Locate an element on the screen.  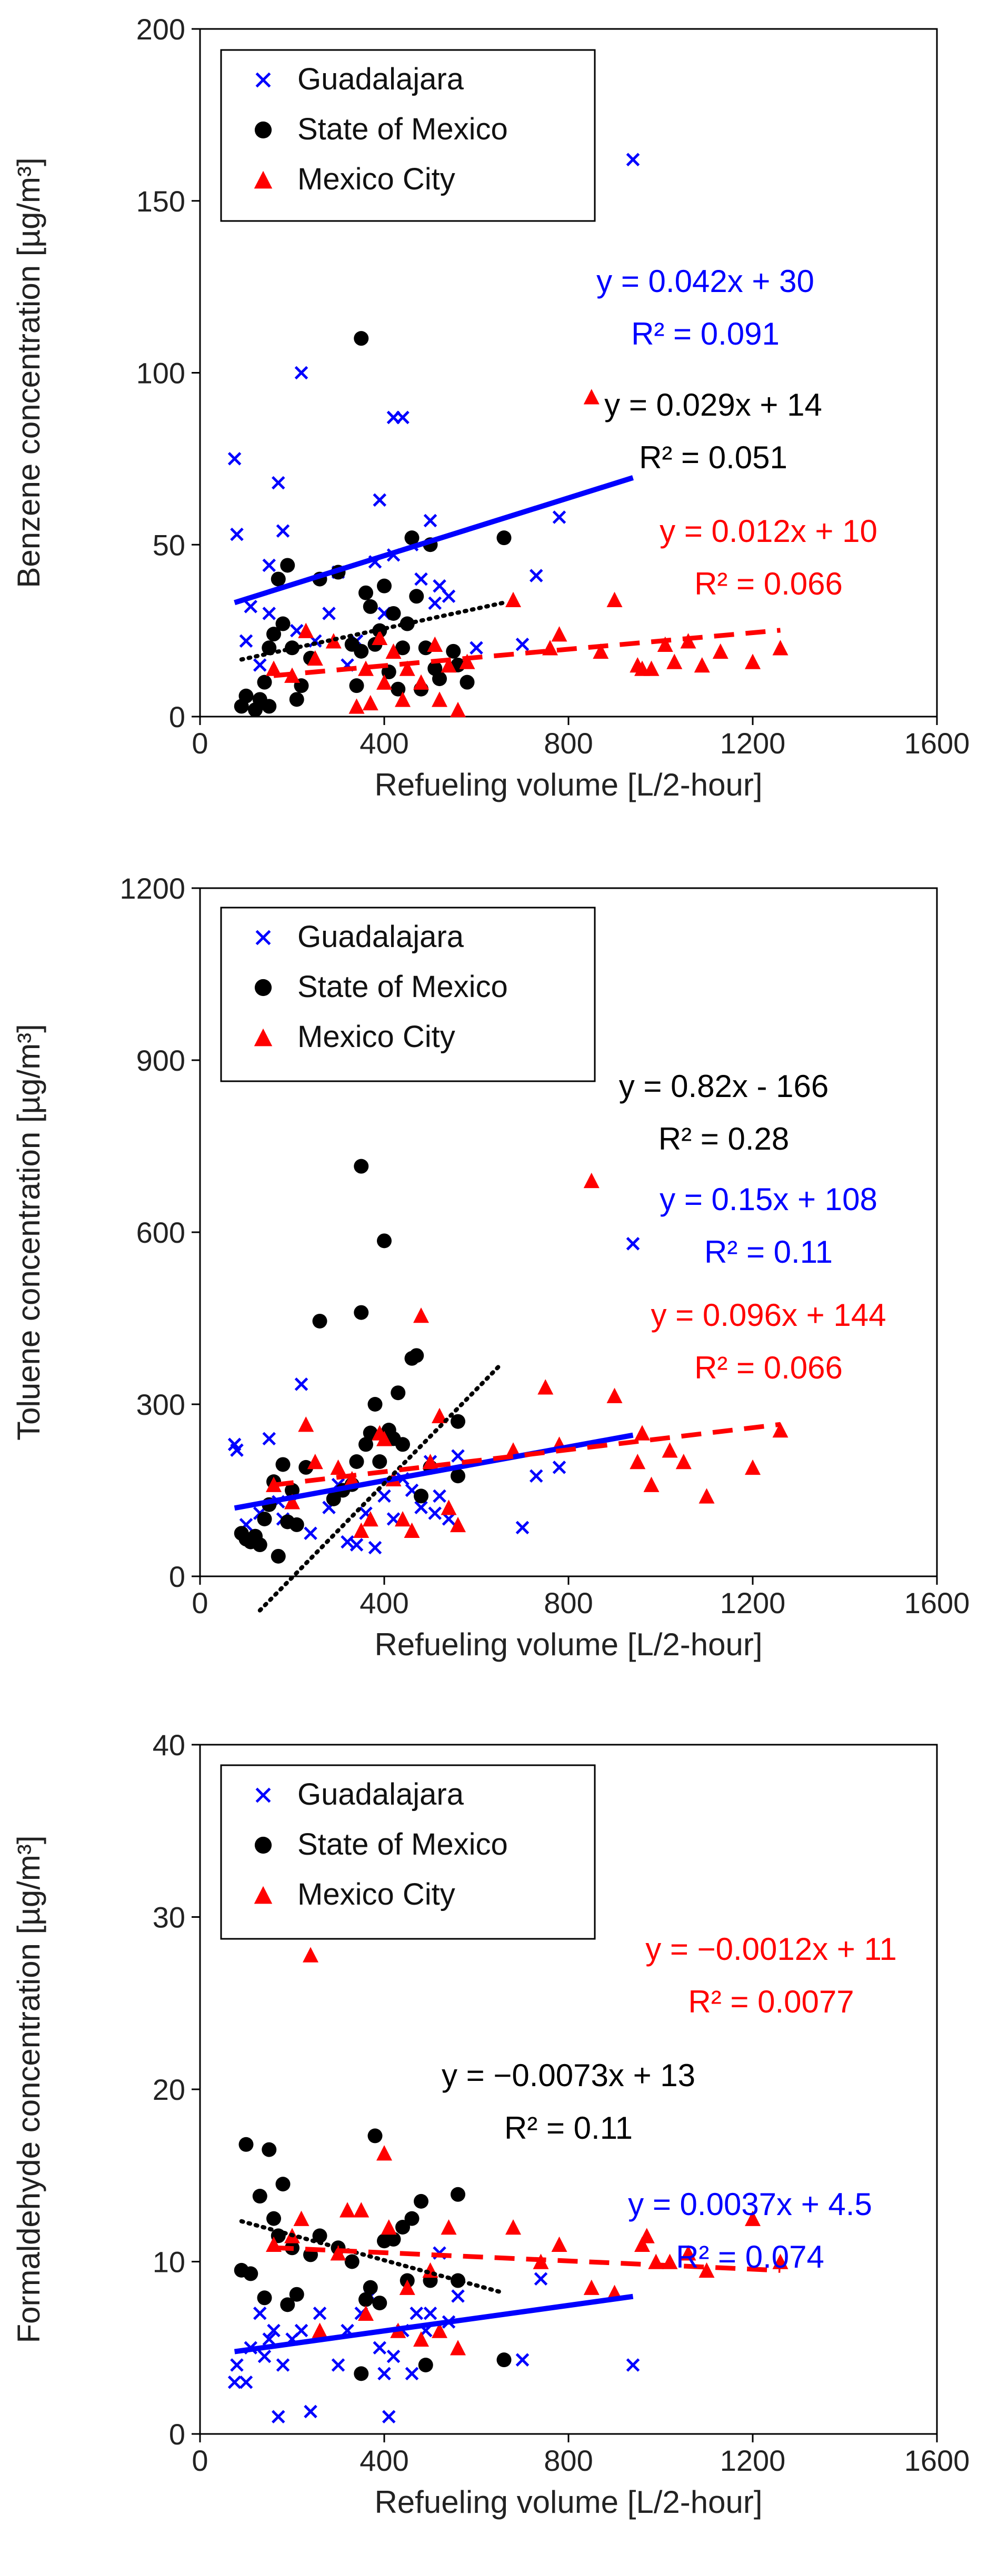
trendline-equation: y = −0.0073x + 13 is located at coordinates (568, 2075).